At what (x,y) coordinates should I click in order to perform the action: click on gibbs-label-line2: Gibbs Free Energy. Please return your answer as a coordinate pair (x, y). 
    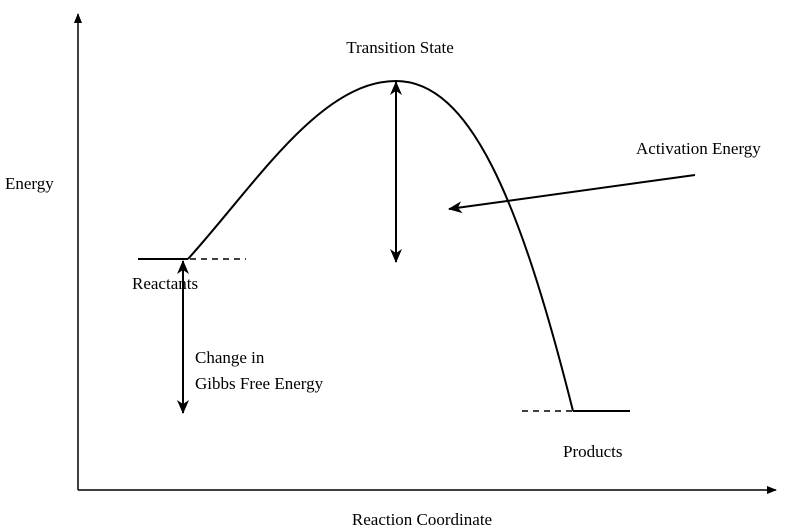
    Looking at the image, I should click on (259, 383).